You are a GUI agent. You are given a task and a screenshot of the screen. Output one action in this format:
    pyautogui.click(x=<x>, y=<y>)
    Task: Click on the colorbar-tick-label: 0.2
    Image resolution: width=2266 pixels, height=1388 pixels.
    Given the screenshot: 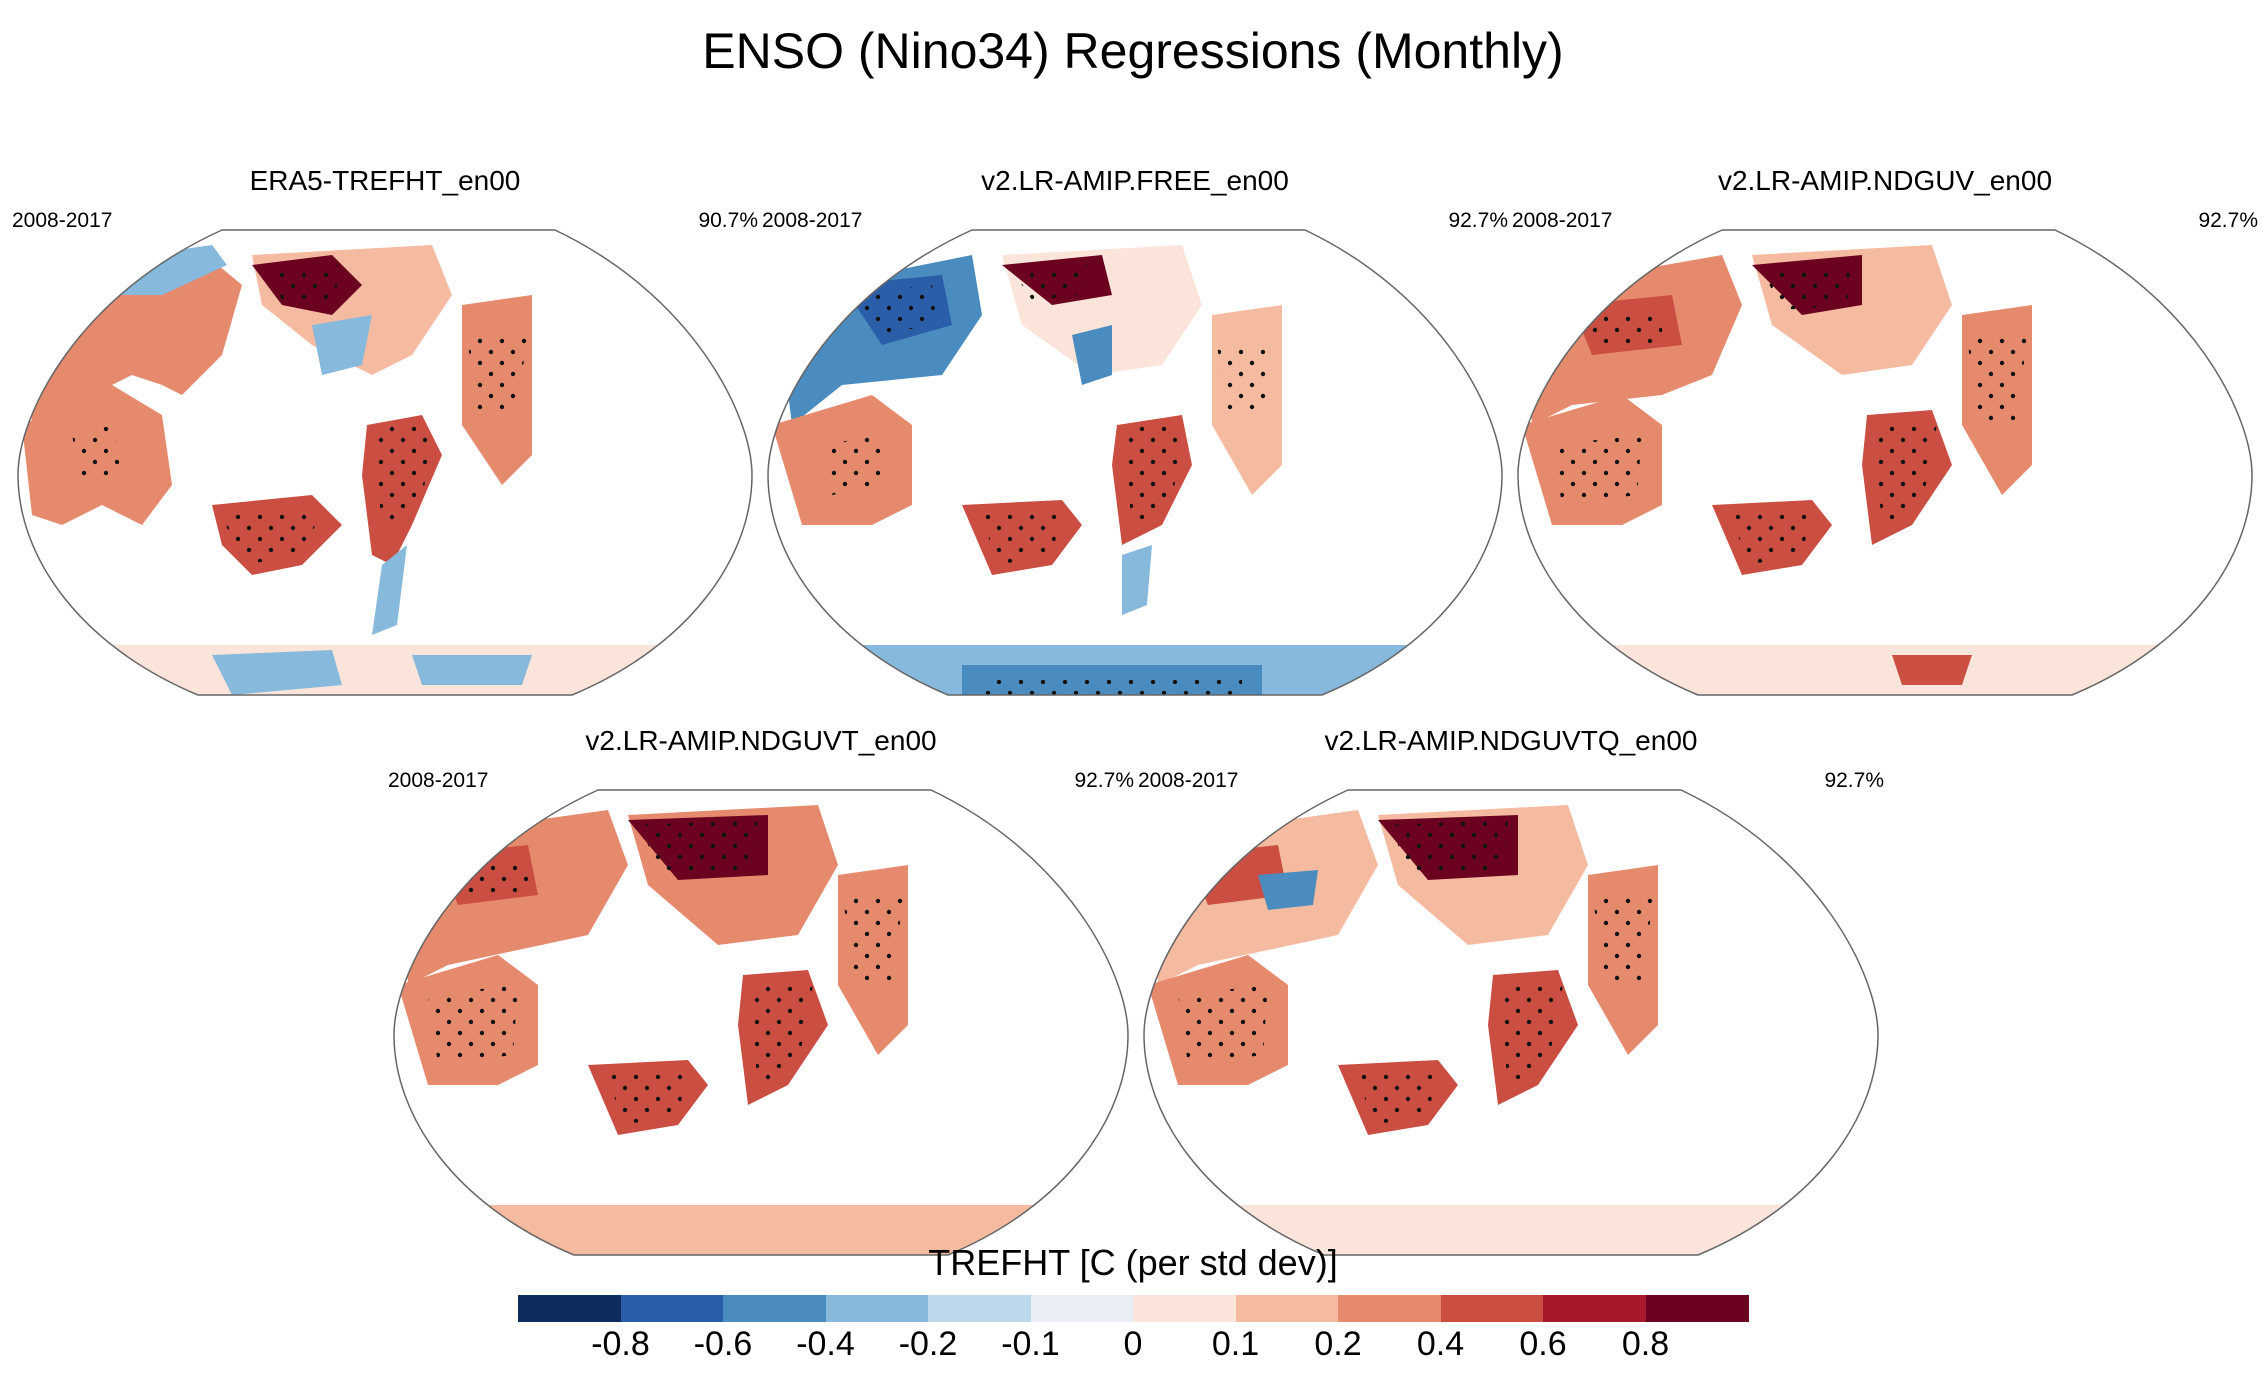 What is the action you would take?
    pyautogui.click(x=1338, y=1344)
    